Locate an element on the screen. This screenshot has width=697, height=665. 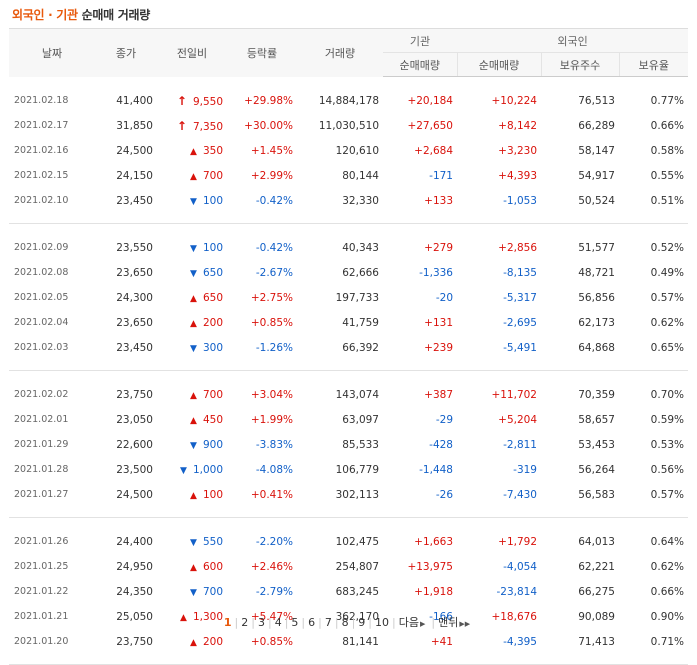
date-cell: 2021.02.16 is located at coordinates (41, 150).